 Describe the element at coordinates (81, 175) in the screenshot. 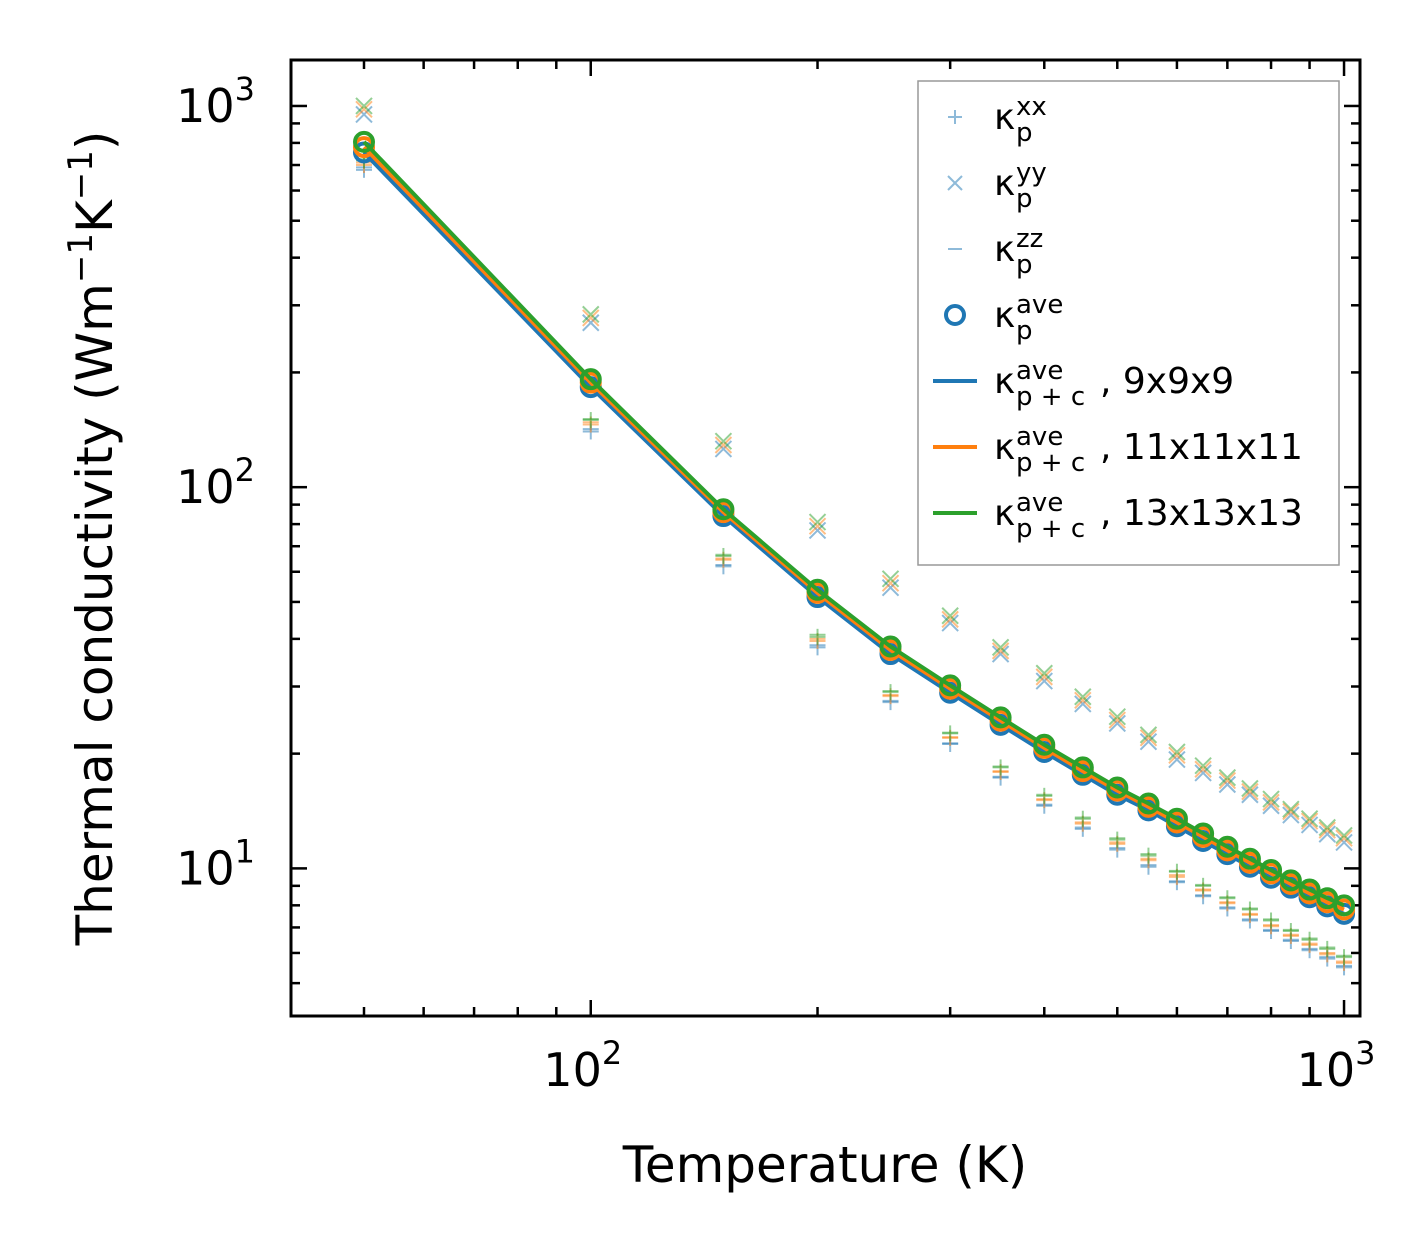

I see `y-axis-label-exp2: −1` at that location.